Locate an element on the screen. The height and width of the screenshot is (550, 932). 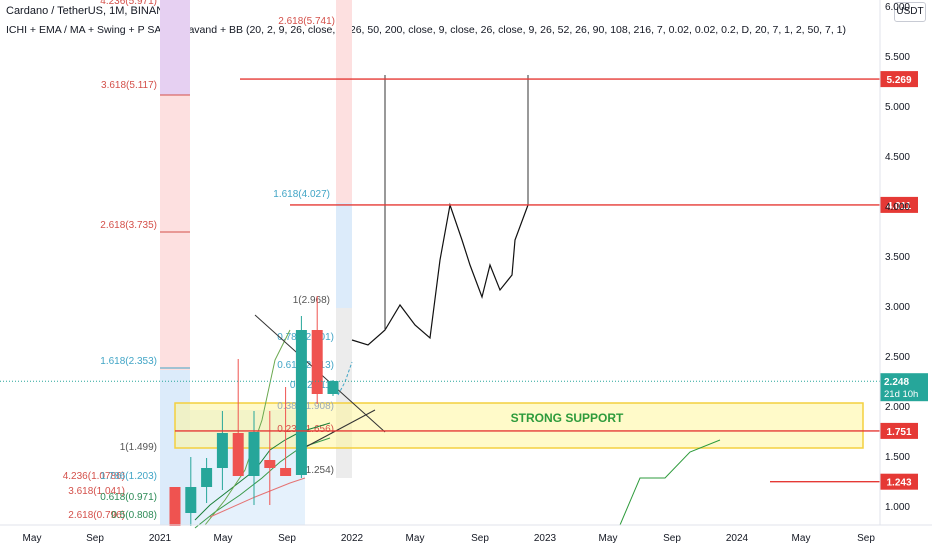
fib-label: 1(1.499) is located at coordinates (138, 447).